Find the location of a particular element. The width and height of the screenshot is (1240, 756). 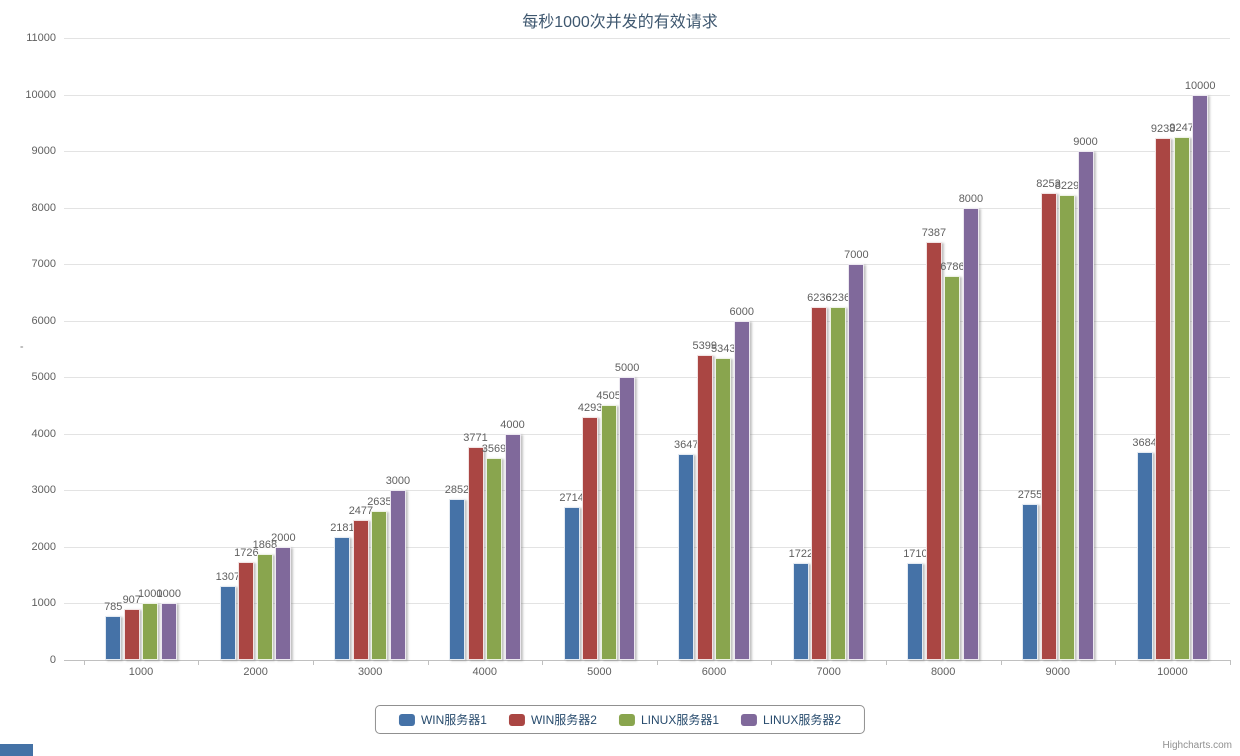

data-label: 2635 is located at coordinates (379, 502).